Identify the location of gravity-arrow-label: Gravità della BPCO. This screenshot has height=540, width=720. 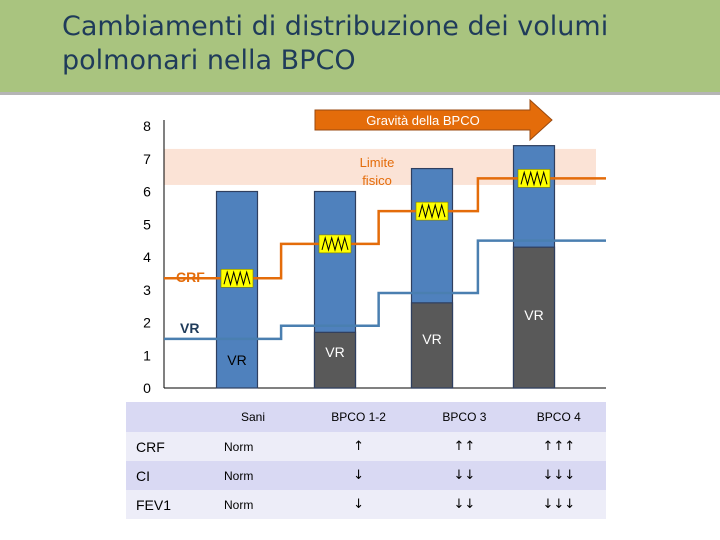
(422, 120).